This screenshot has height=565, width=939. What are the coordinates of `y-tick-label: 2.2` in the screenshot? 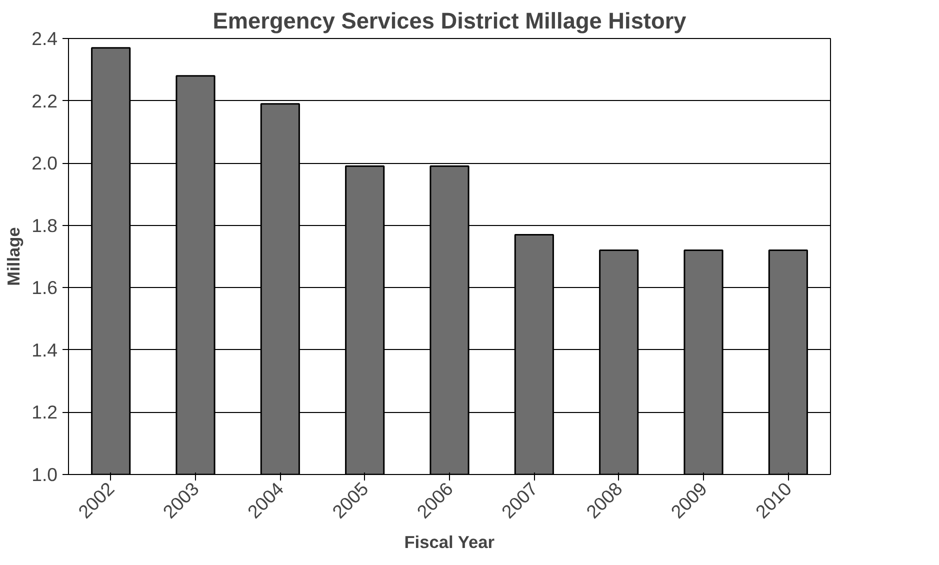 It's located at (45, 101).